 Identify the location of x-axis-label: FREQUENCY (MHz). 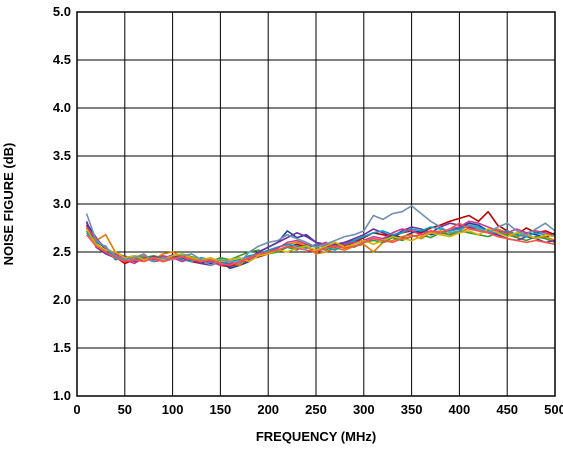
(316, 436).